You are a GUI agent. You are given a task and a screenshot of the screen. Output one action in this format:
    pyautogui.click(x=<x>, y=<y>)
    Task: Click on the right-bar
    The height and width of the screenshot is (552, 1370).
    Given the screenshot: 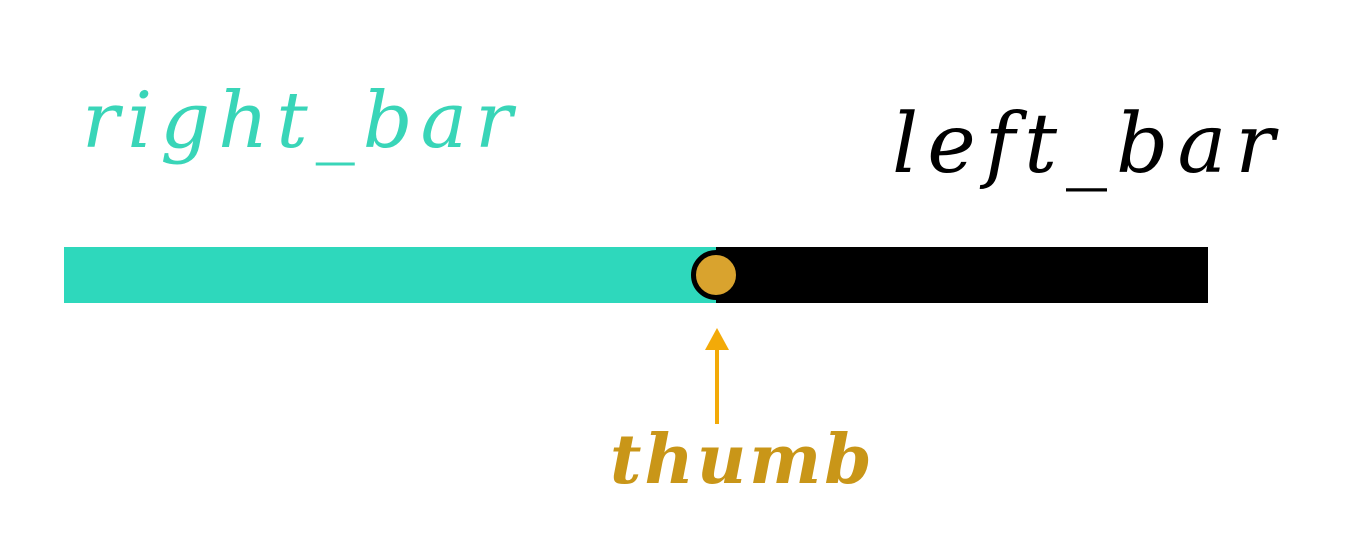 What is the action you would take?
    pyautogui.click(x=390, y=275)
    